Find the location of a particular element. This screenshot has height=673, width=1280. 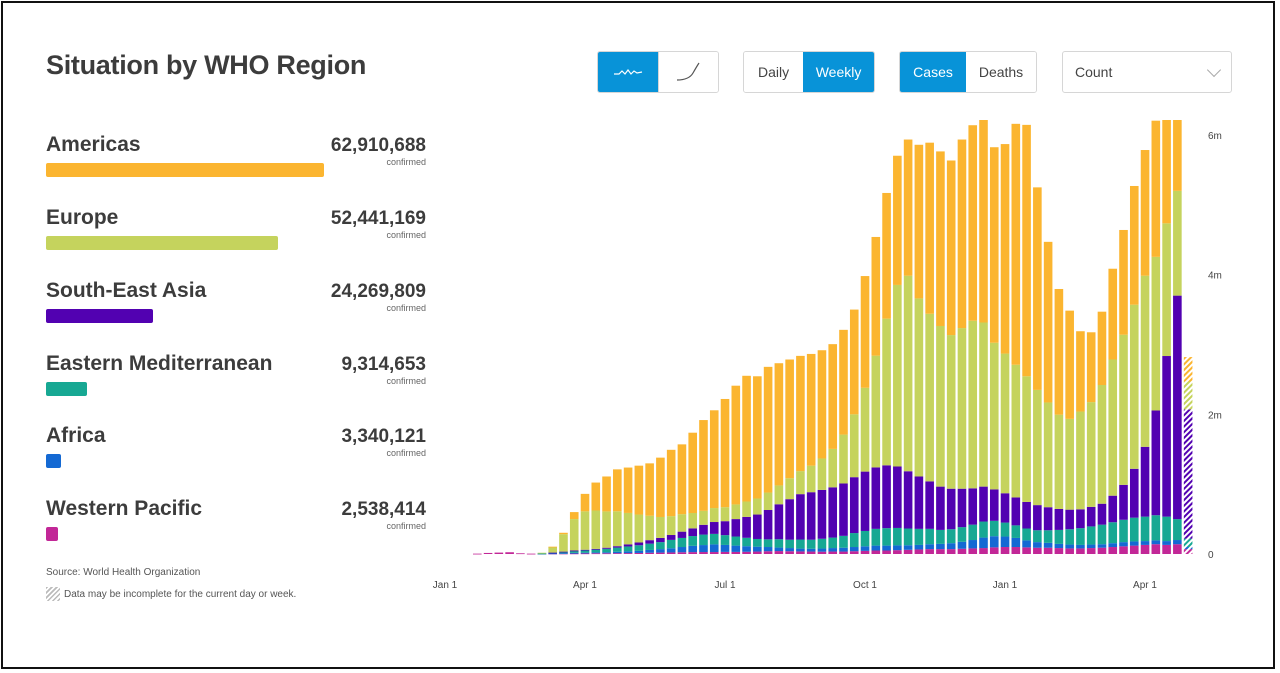

cases-button: Cases is located at coordinates (933, 72).